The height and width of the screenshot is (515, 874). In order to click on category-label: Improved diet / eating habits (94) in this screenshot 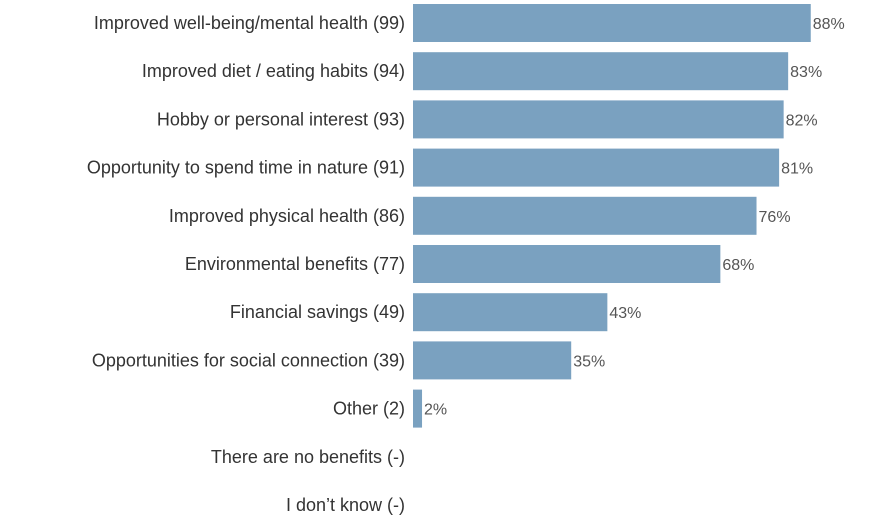, I will do `click(273, 71)`.